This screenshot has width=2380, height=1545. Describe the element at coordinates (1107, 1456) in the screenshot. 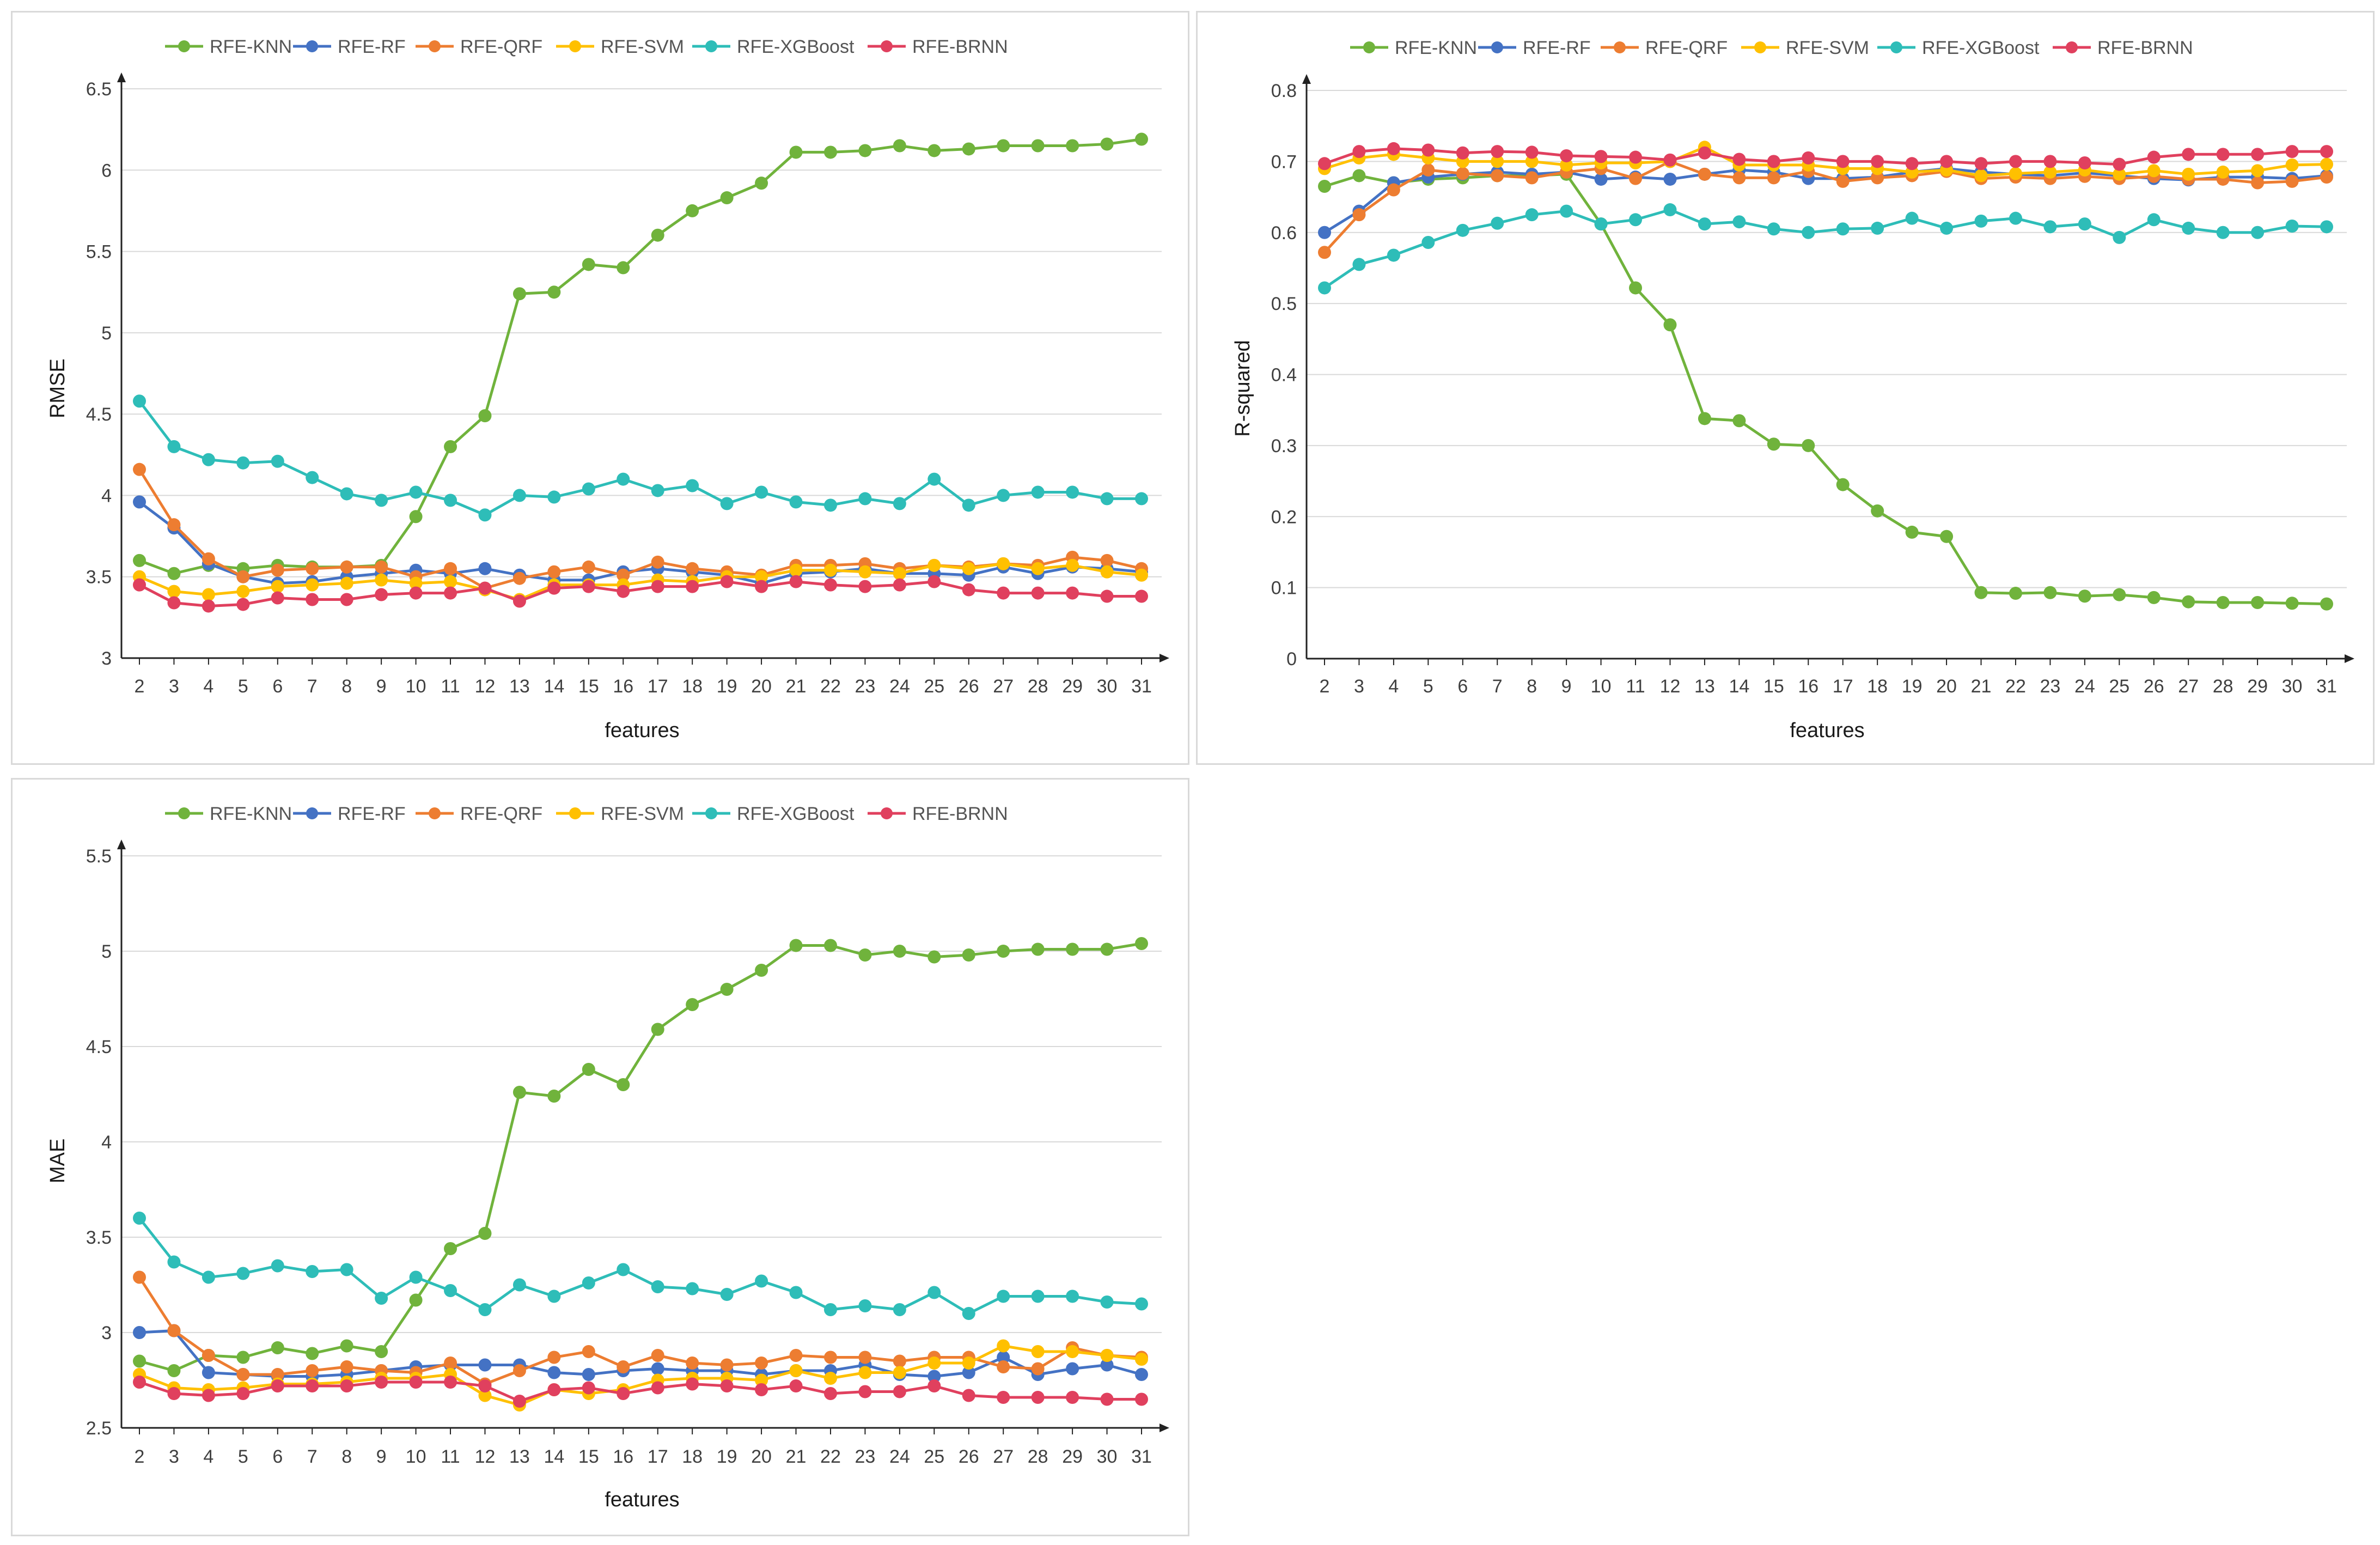

I see `mae-x-tick-label: 30` at that location.